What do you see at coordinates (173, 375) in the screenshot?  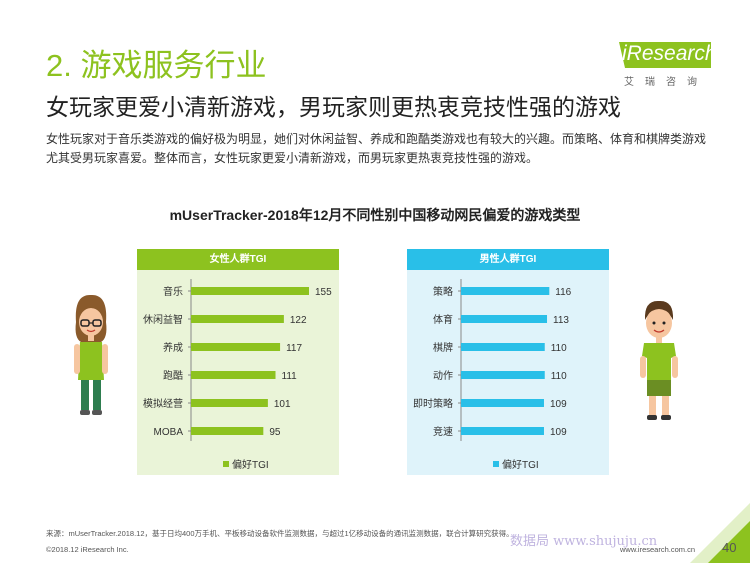 I see `category-label: 跑酷` at bounding box center [173, 375].